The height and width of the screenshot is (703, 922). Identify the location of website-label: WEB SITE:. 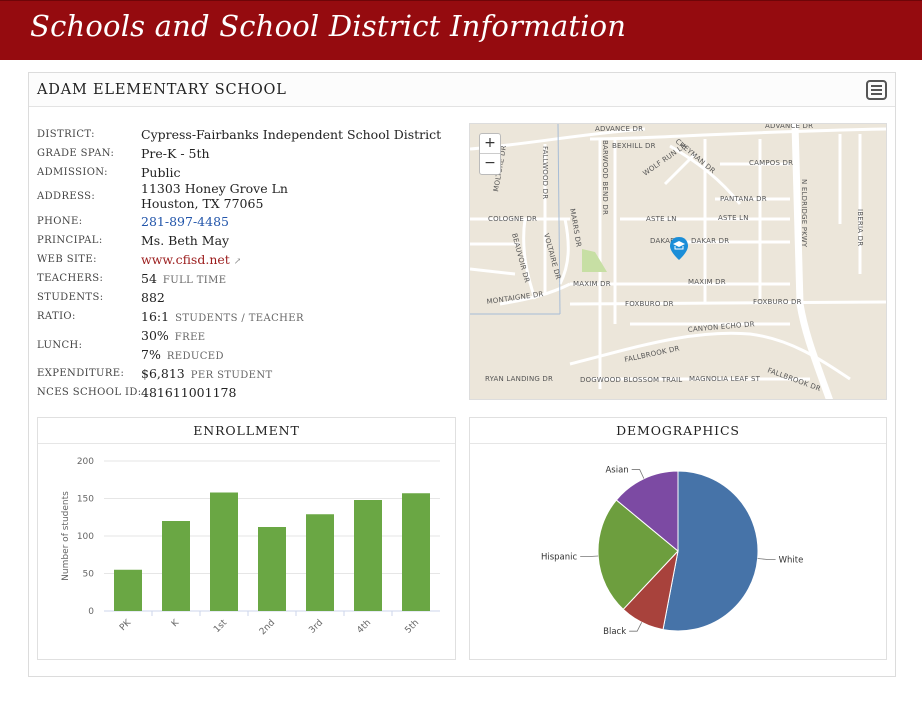
(67, 259).